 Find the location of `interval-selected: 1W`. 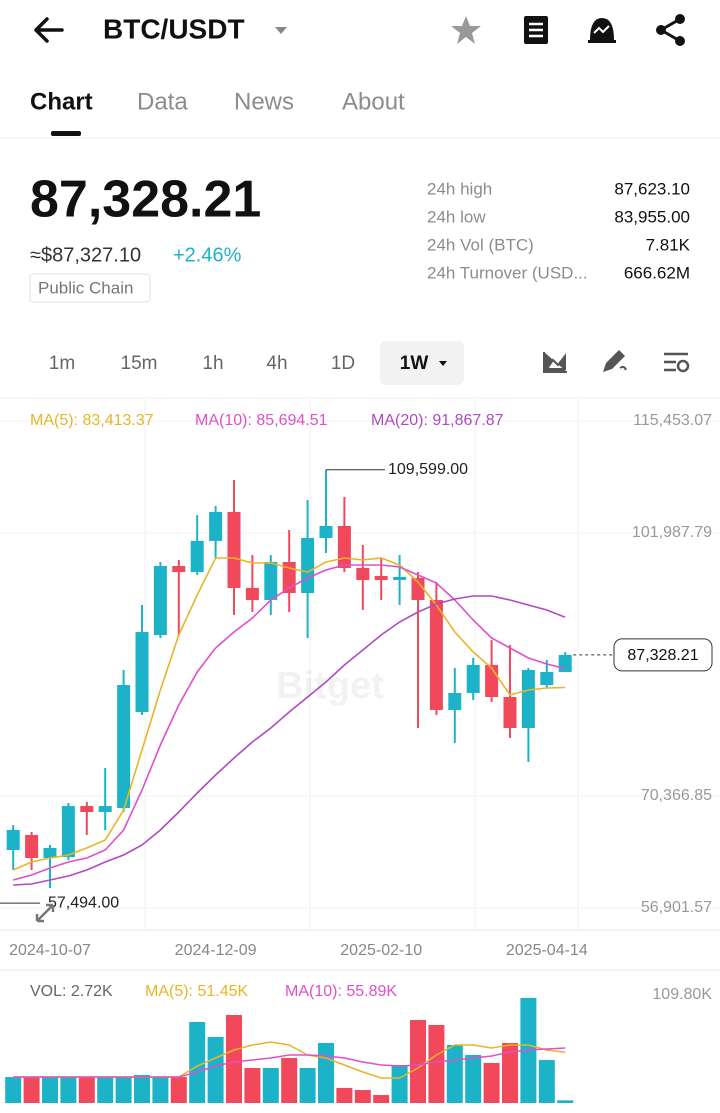

interval-selected: 1W is located at coordinates (414, 363).